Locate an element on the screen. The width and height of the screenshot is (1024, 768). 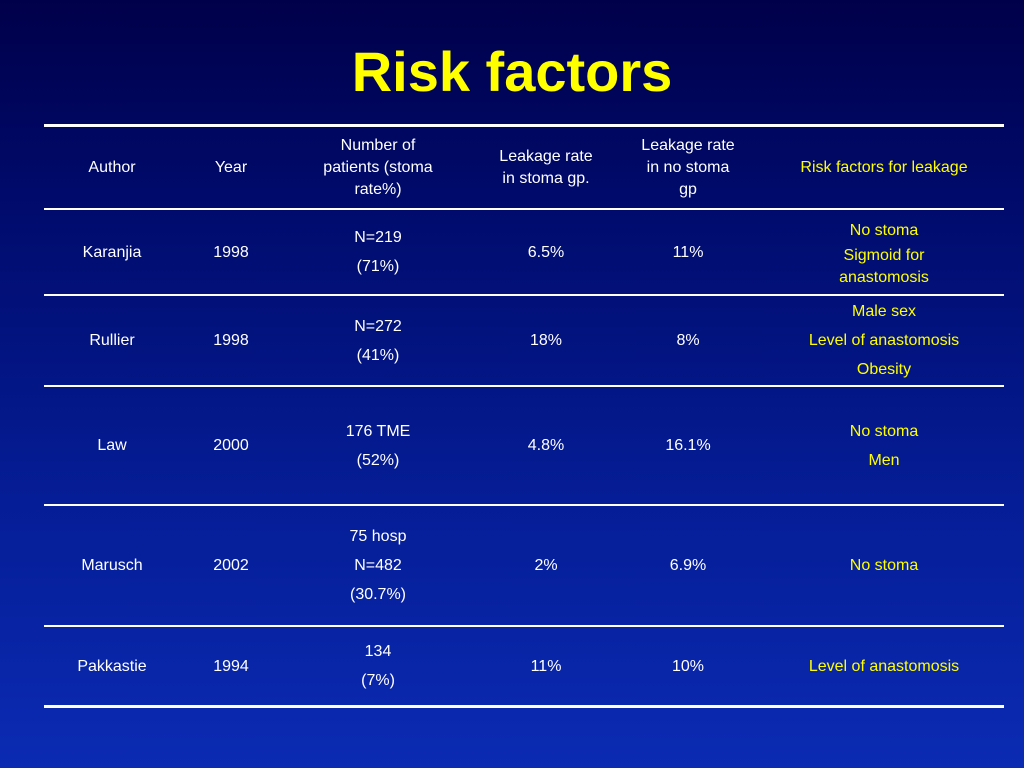
cell-leakage-stoma: 4.8% is located at coordinates (546, 445).